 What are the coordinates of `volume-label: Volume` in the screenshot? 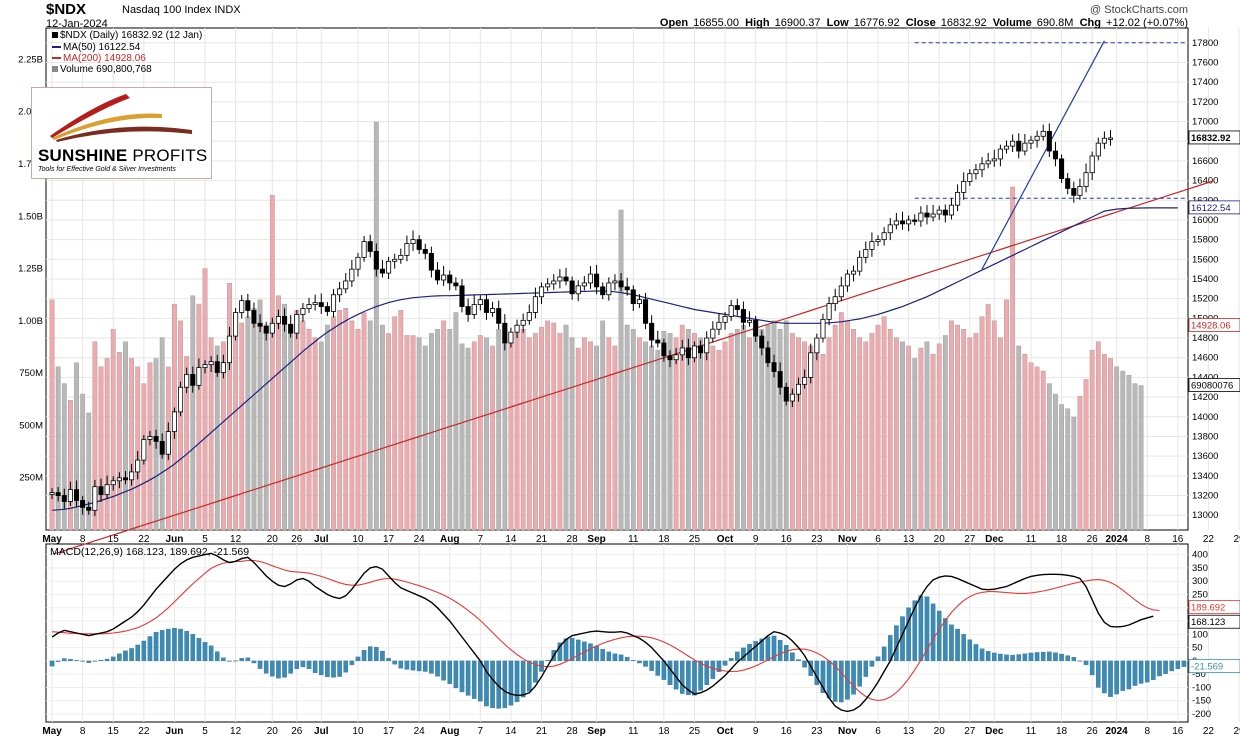 It's located at (1012, 23).